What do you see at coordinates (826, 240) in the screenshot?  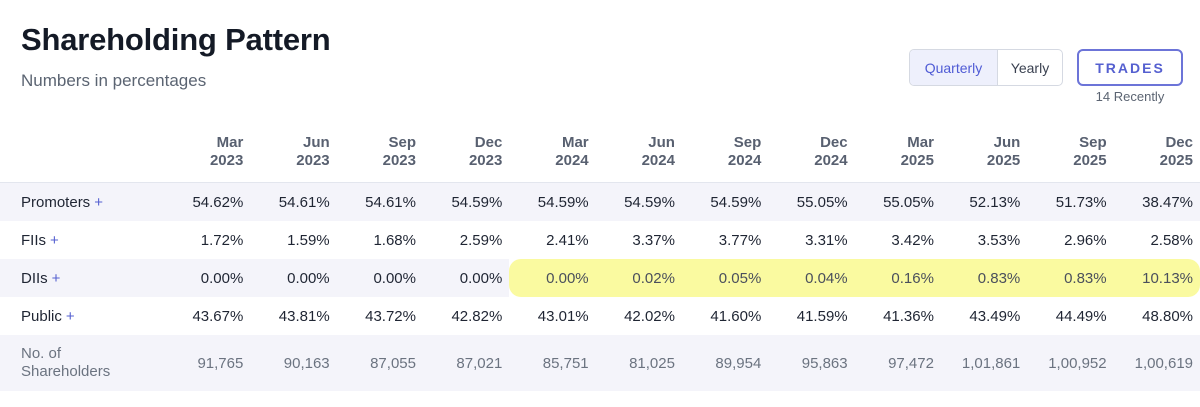 I see `value-cell: 3.31%` at bounding box center [826, 240].